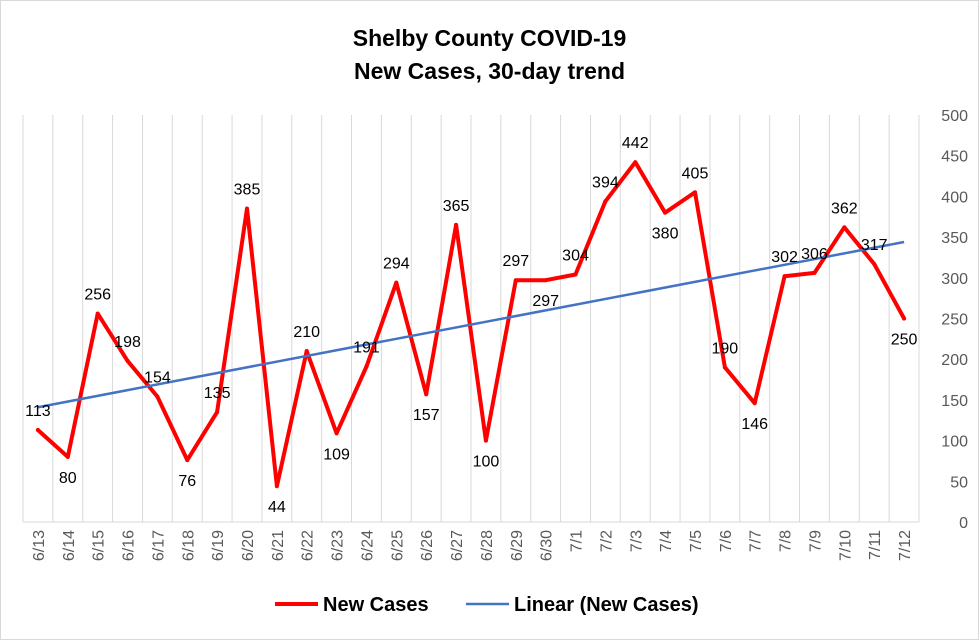 This screenshot has width=979, height=640. Describe the element at coordinates (99, 545) in the screenshot. I see `x-tick-label: 6/15` at that location.